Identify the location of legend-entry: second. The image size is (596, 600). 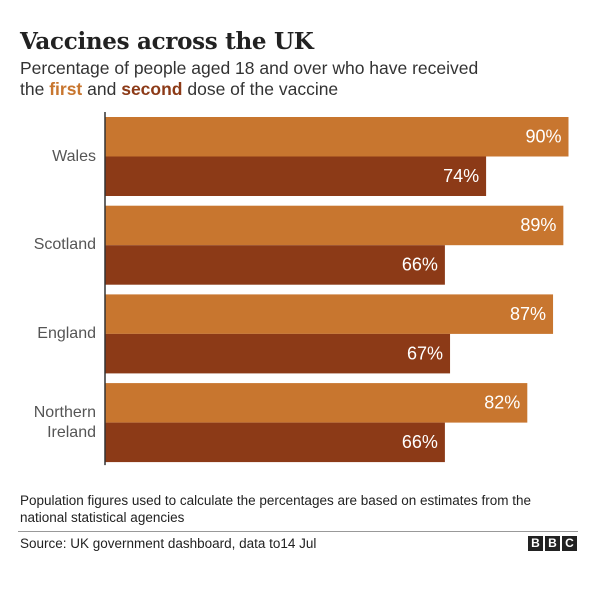
(152, 89).